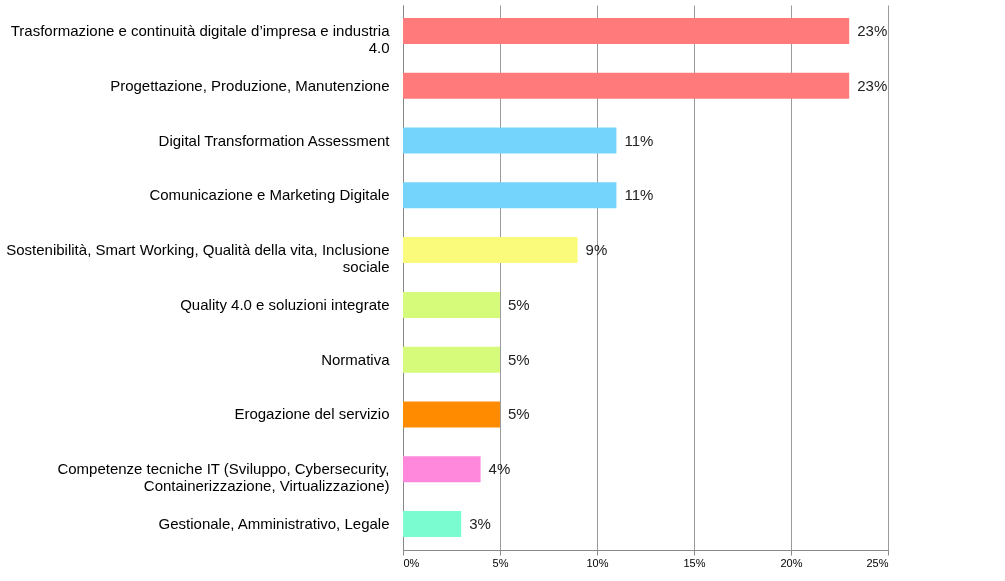 This screenshot has height=581, width=1005. What do you see at coordinates (200, 39) in the screenshot?
I see `y-tick-label: Trasformazione e continuità digitale d’impresa e industria 4.0` at bounding box center [200, 39].